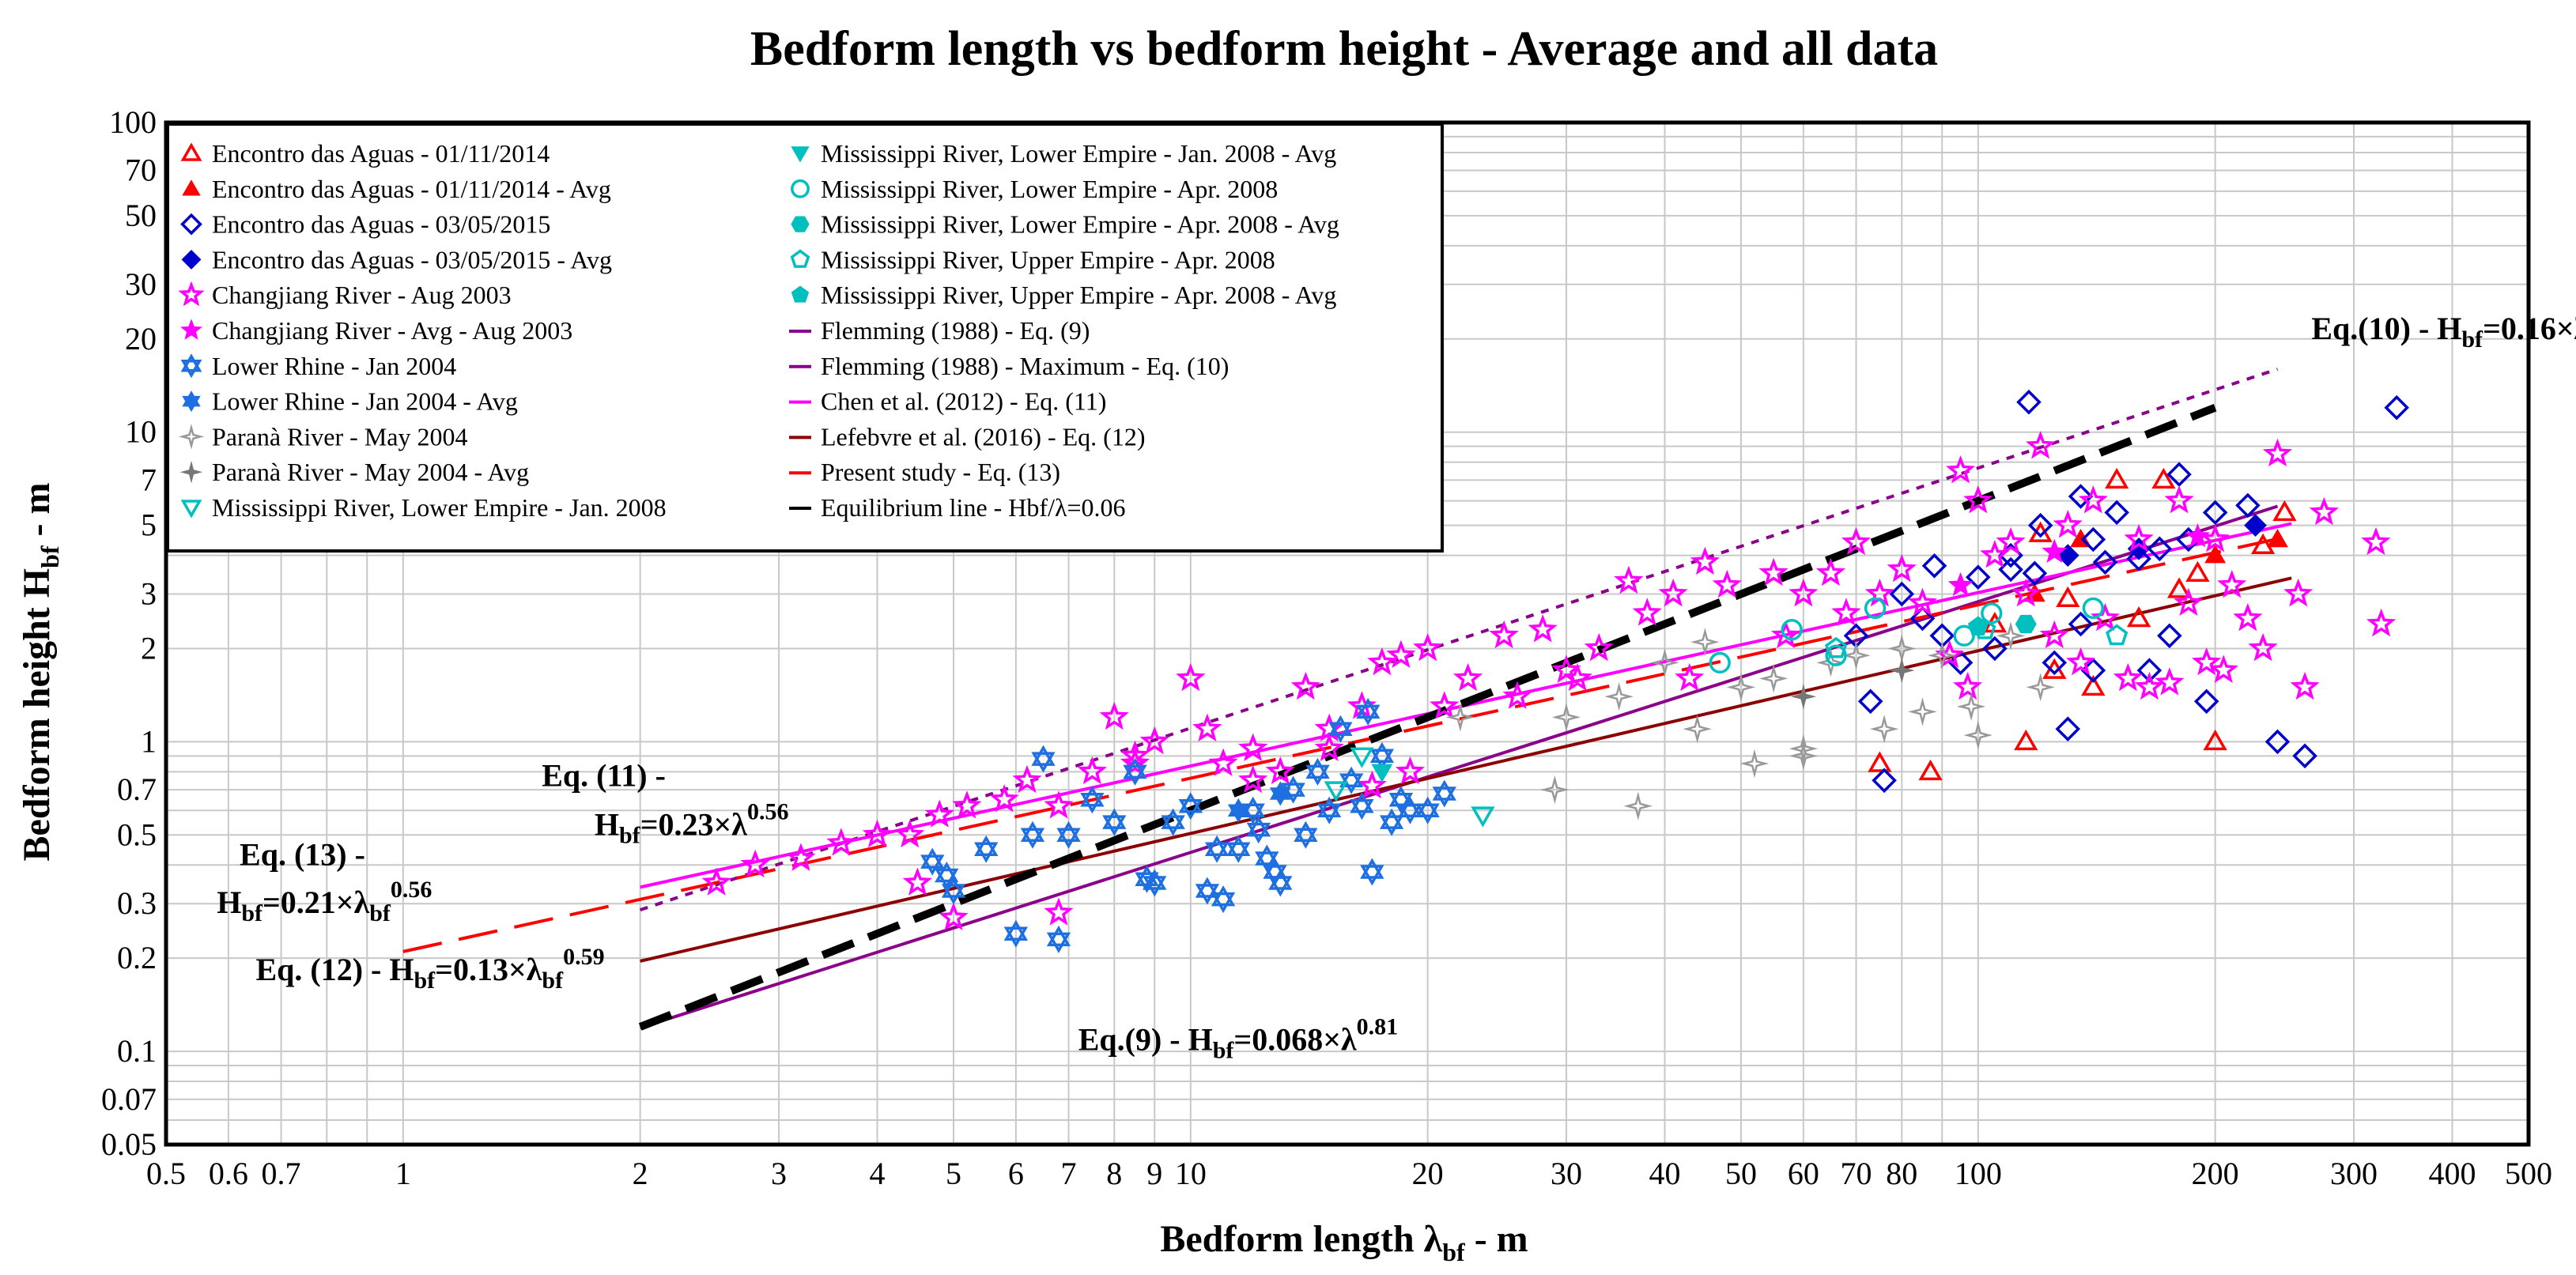 The width and height of the screenshot is (2576, 1275). I want to click on x-tick-label: 1, so click(403, 1174).